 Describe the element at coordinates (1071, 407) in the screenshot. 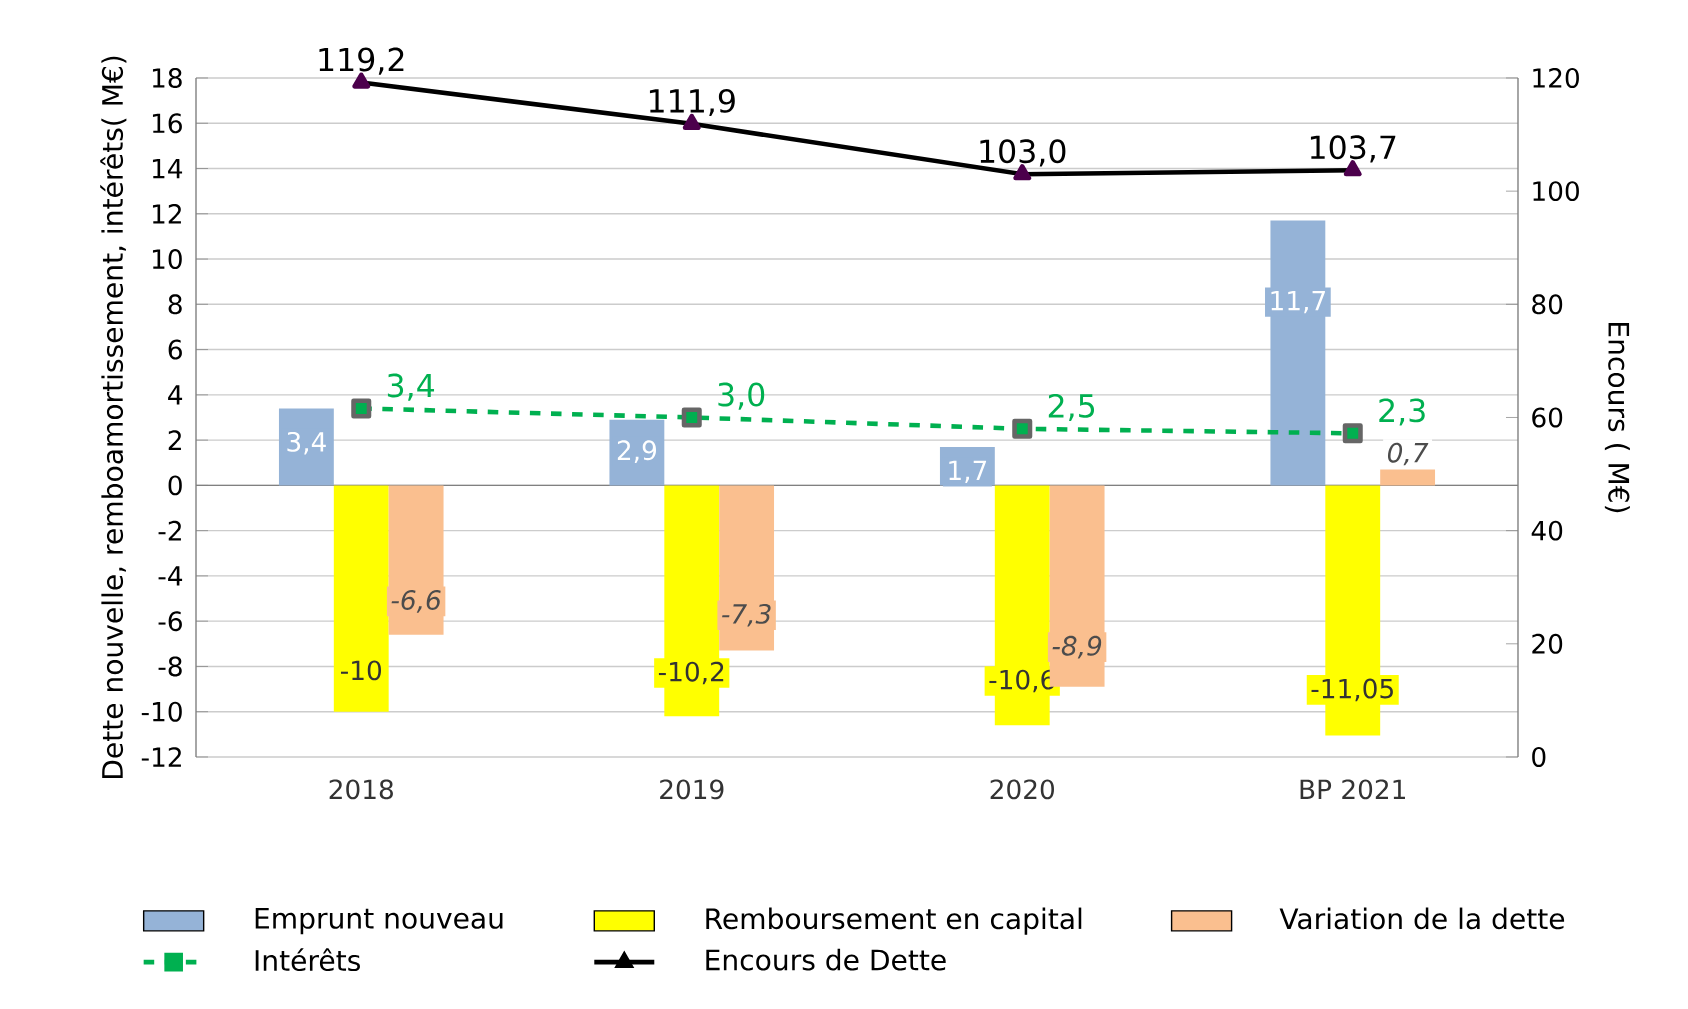

I see `data-label: 2,5` at that location.